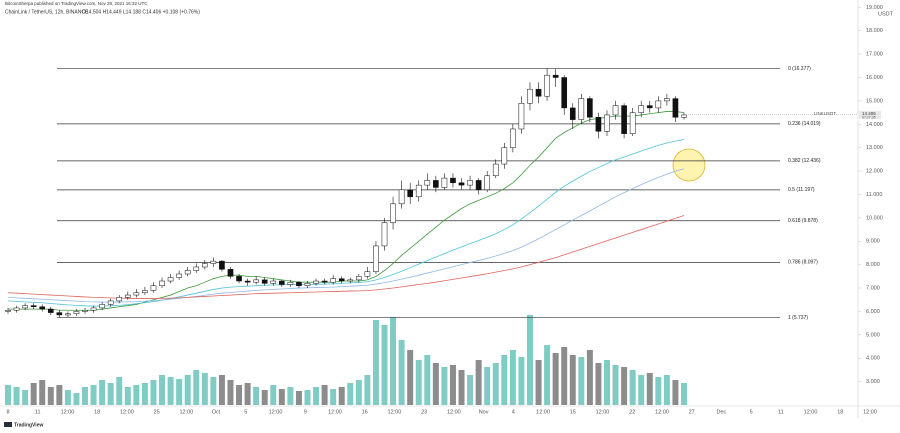 Image resolution: width=900 pixels, height=433 pixels. I want to click on x-tick-label: 23, so click(424, 412).